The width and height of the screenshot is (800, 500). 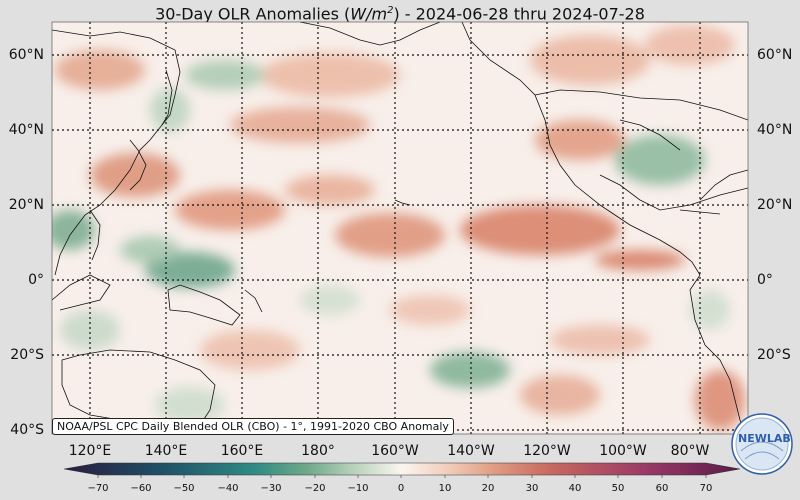 What do you see at coordinates (318, 451) in the screenshot?
I see `lon-label: 180°` at bounding box center [318, 451].